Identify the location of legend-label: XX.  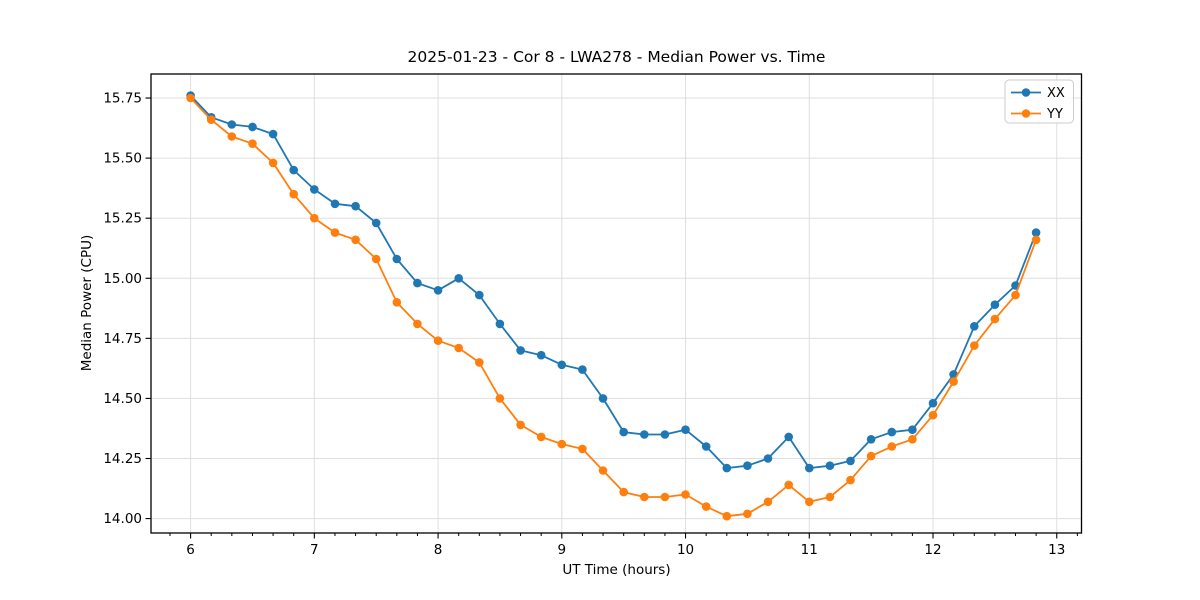
(1056, 93).